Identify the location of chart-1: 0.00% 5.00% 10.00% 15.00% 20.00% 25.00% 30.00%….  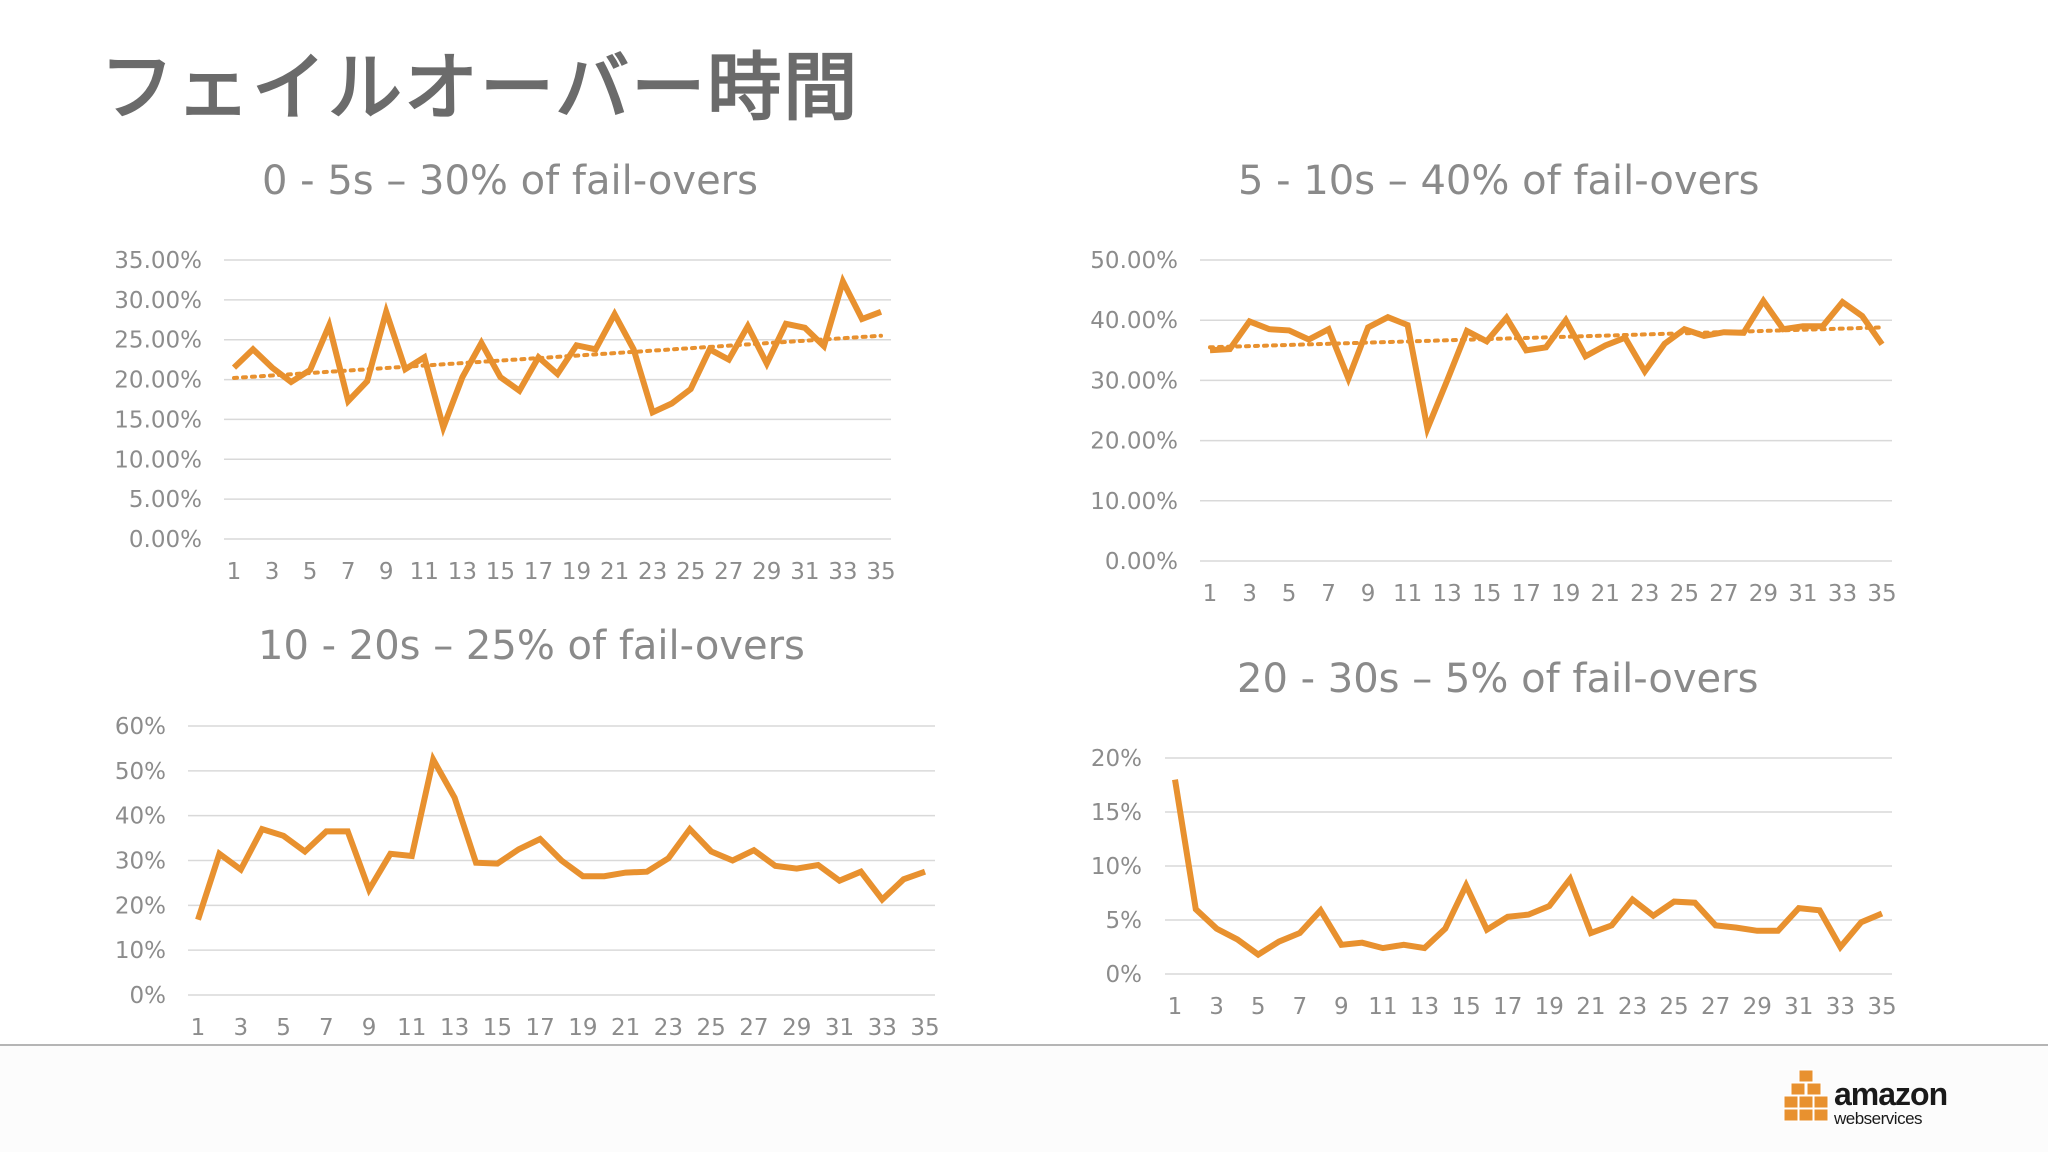
(504, 416).